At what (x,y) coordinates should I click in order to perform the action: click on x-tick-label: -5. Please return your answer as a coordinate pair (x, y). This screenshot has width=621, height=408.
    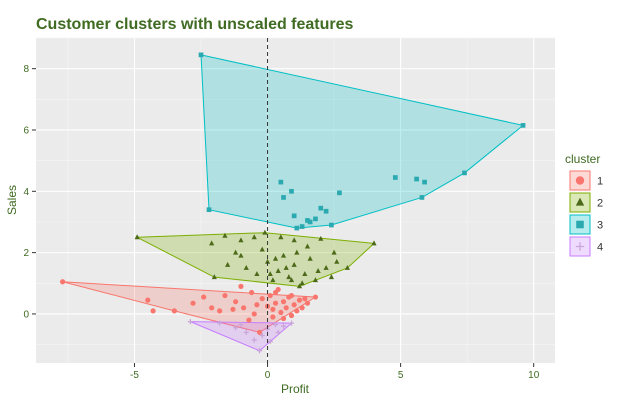
    Looking at the image, I should click on (134, 375).